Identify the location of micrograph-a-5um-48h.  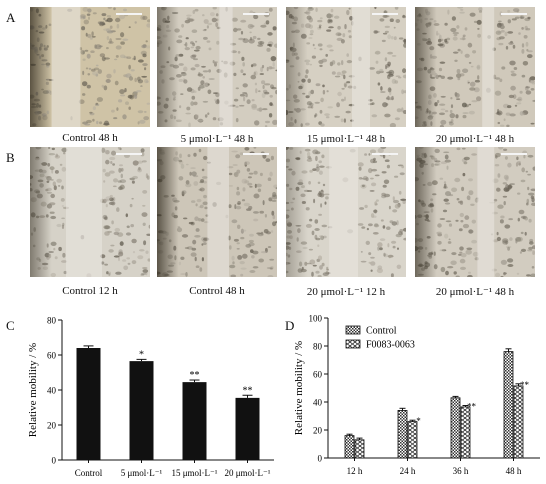
(217, 67).